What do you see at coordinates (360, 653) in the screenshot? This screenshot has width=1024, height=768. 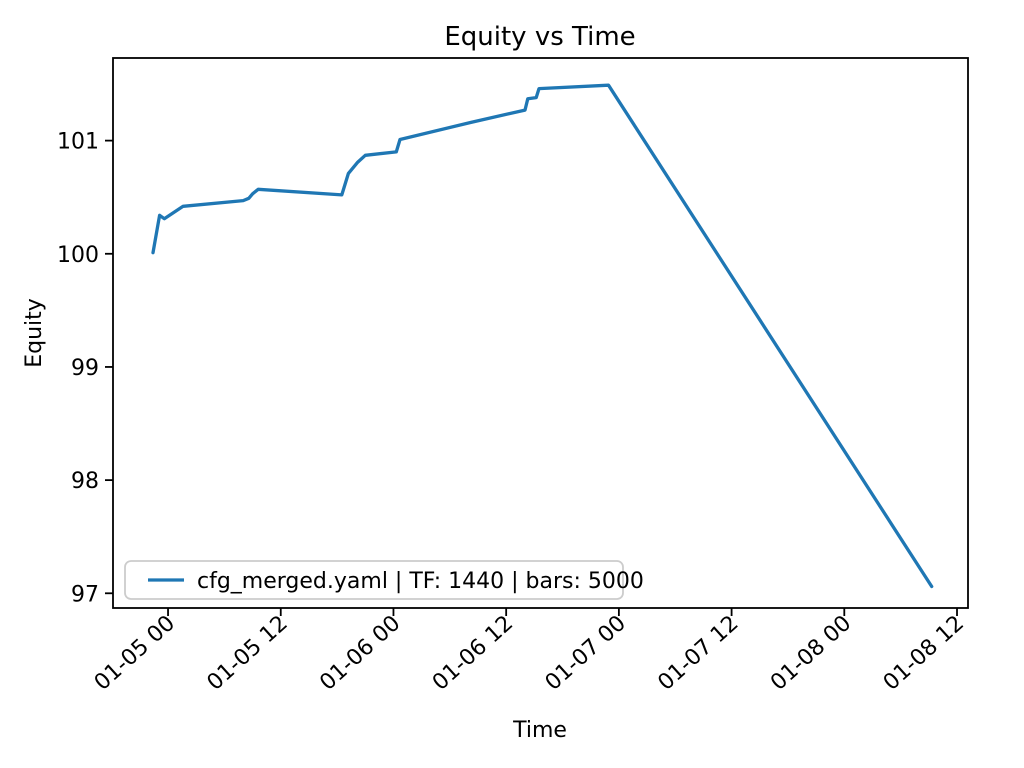 I see `x-tick-label: 01-06 00` at bounding box center [360, 653].